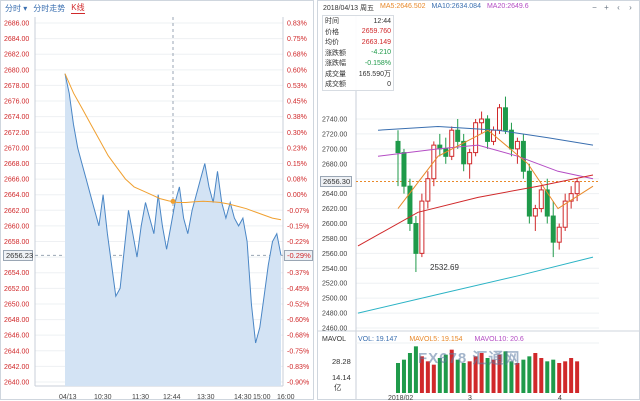 This screenshot has height=401, width=640. I want to click on minus-icon: −, so click(594, 7).